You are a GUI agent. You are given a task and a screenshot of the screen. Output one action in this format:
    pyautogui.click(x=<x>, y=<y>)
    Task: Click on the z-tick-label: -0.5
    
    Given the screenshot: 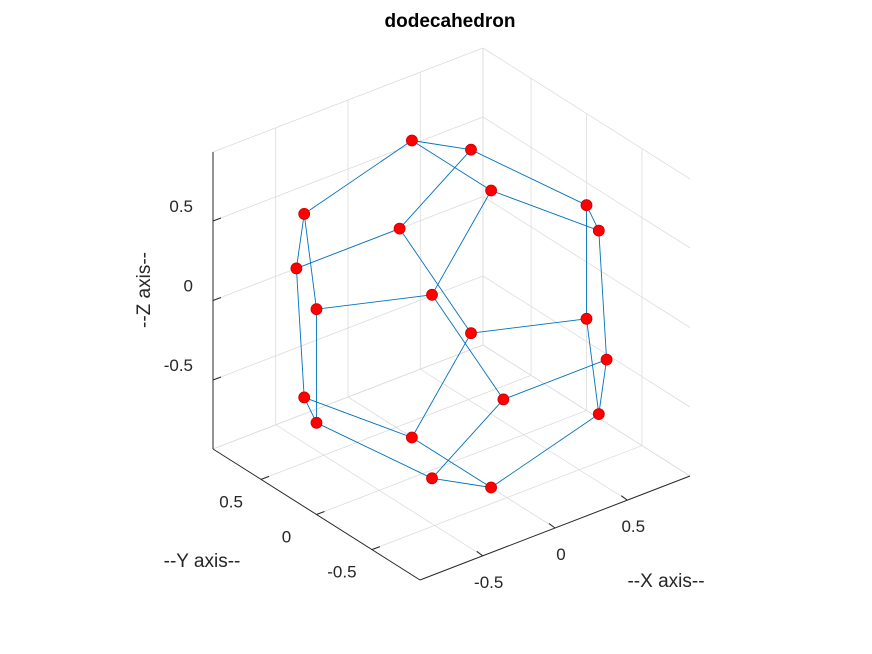 What is the action you would take?
    pyautogui.click(x=178, y=365)
    